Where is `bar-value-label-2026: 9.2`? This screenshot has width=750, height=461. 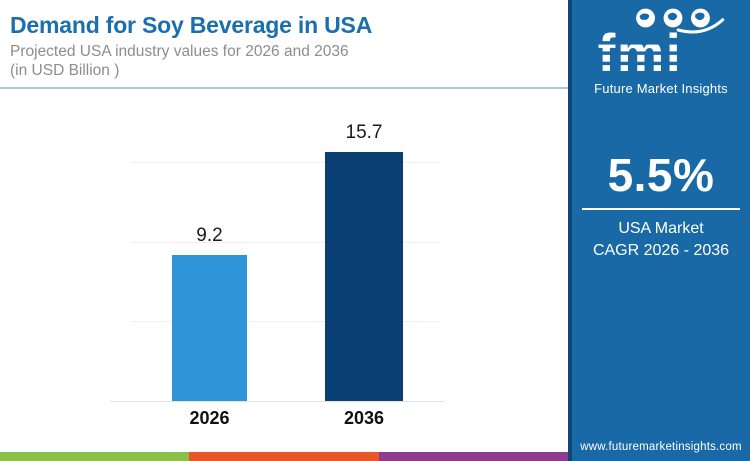 bar-value-label-2026: 9.2 is located at coordinates (209, 235).